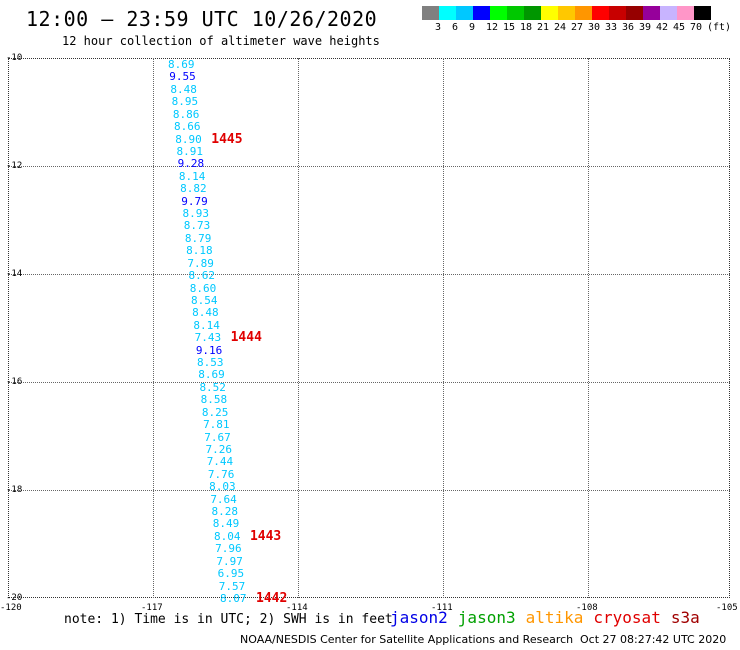  What do you see at coordinates (719, 27) in the screenshot?
I see `legend-label: (ft)` at bounding box center [719, 27].